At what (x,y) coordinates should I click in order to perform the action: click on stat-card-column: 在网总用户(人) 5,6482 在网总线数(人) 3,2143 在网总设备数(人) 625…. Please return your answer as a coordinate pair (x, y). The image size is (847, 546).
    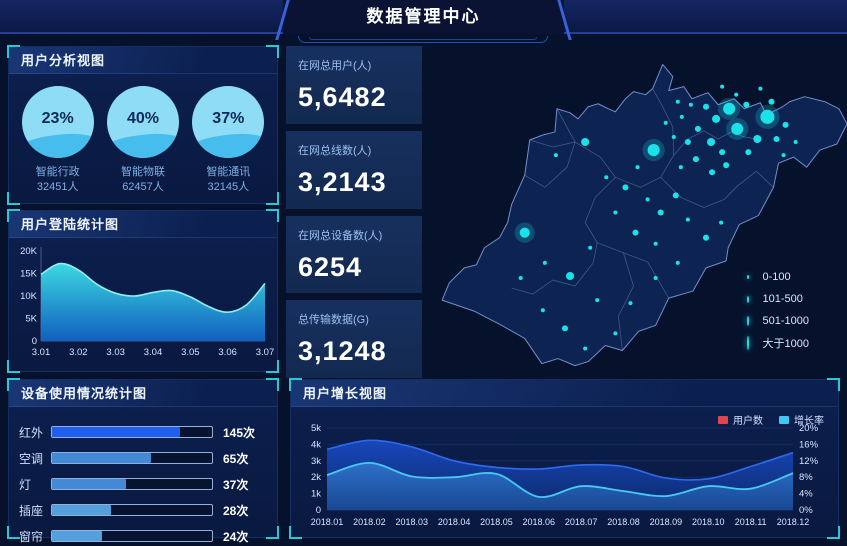
    Looking at the image, I should click on (354, 212).